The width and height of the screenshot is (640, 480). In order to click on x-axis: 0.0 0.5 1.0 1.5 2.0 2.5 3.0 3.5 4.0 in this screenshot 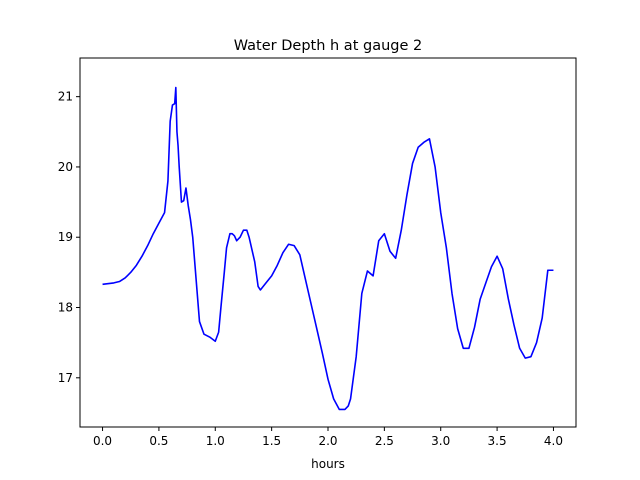, I will do `click(328, 437)`.